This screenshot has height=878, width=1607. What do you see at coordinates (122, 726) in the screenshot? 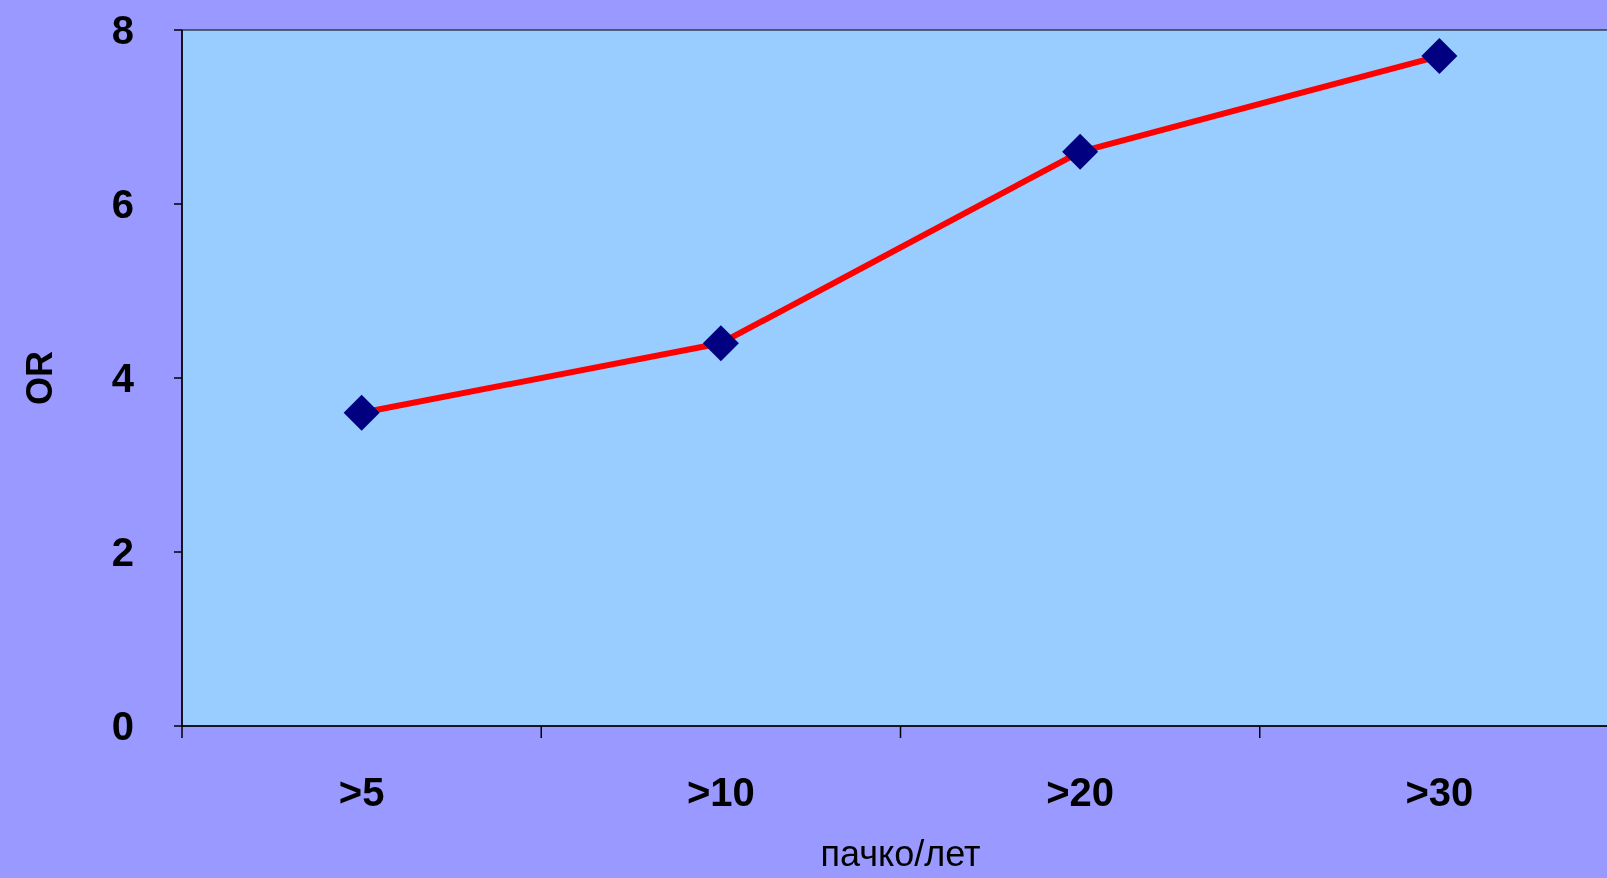
I see `y-tick-label: 0` at bounding box center [122, 726].